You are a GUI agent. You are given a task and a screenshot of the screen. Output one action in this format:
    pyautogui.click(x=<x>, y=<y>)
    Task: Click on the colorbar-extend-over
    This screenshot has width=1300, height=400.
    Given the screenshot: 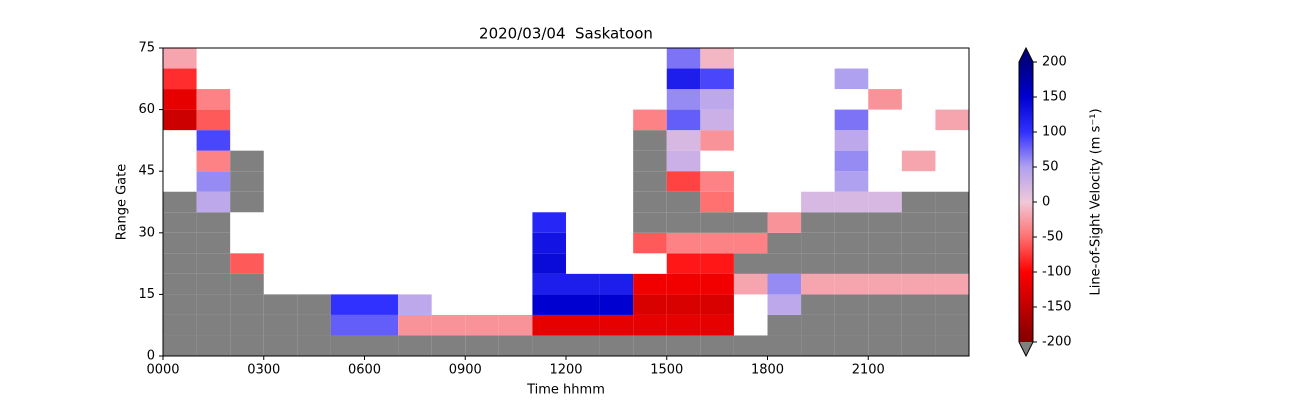 What is the action you would take?
    pyautogui.click(x=1026, y=55)
    